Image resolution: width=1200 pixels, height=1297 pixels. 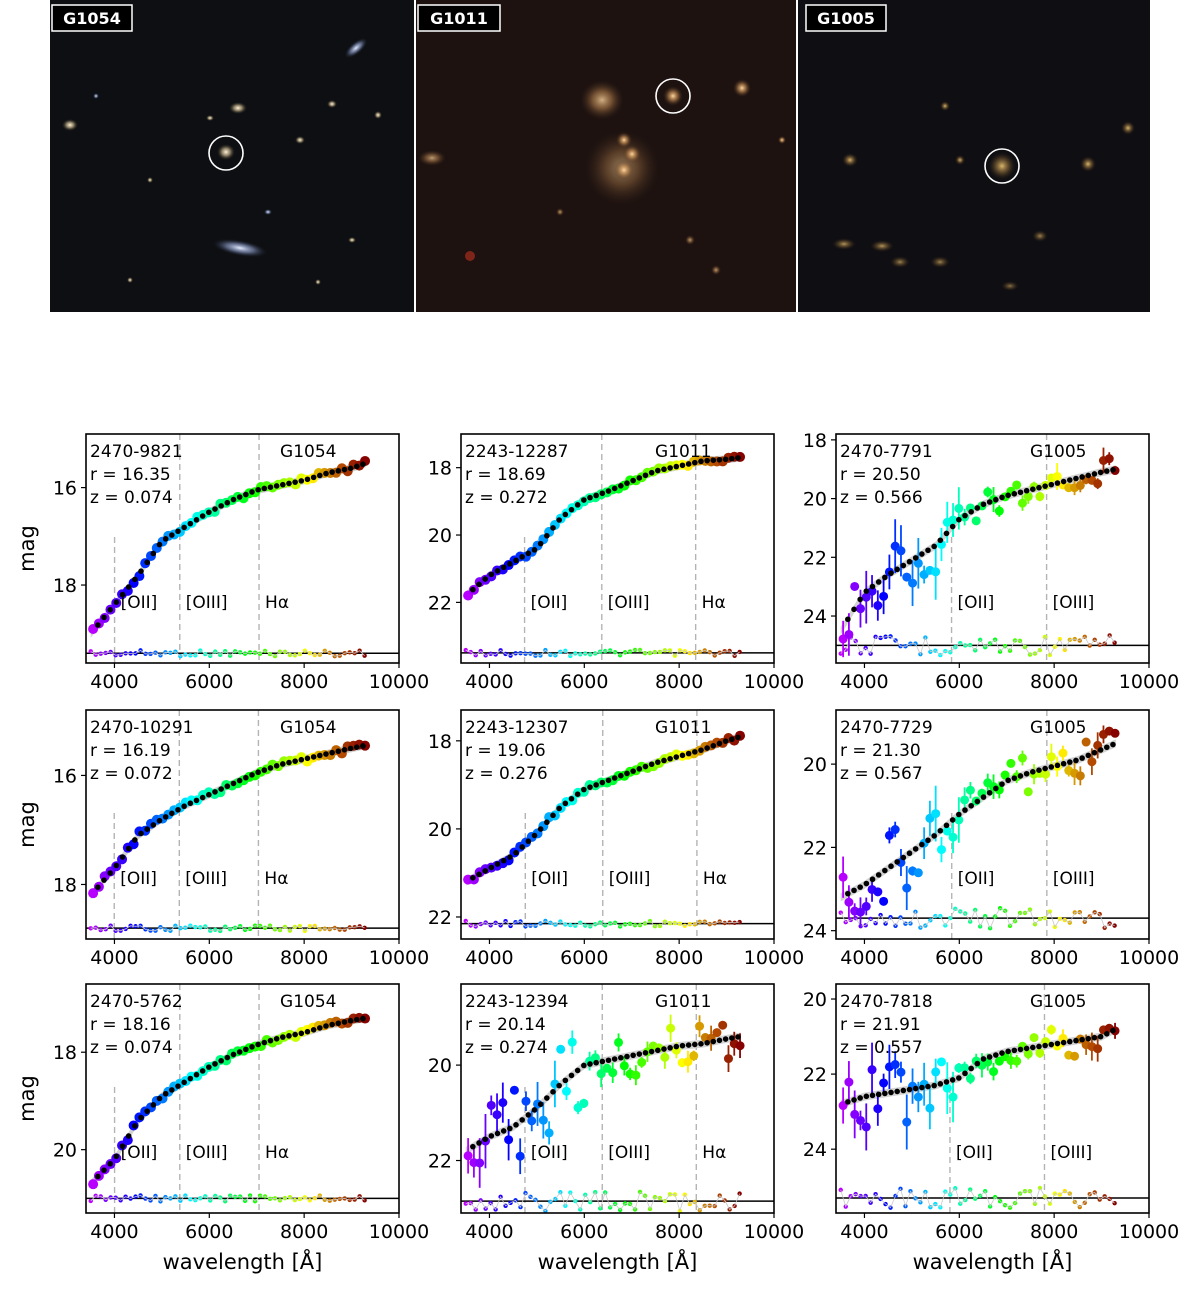 What do you see at coordinates (130, 475) in the screenshot?
I see `r-magnitude: r = 16.35` at bounding box center [130, 475].